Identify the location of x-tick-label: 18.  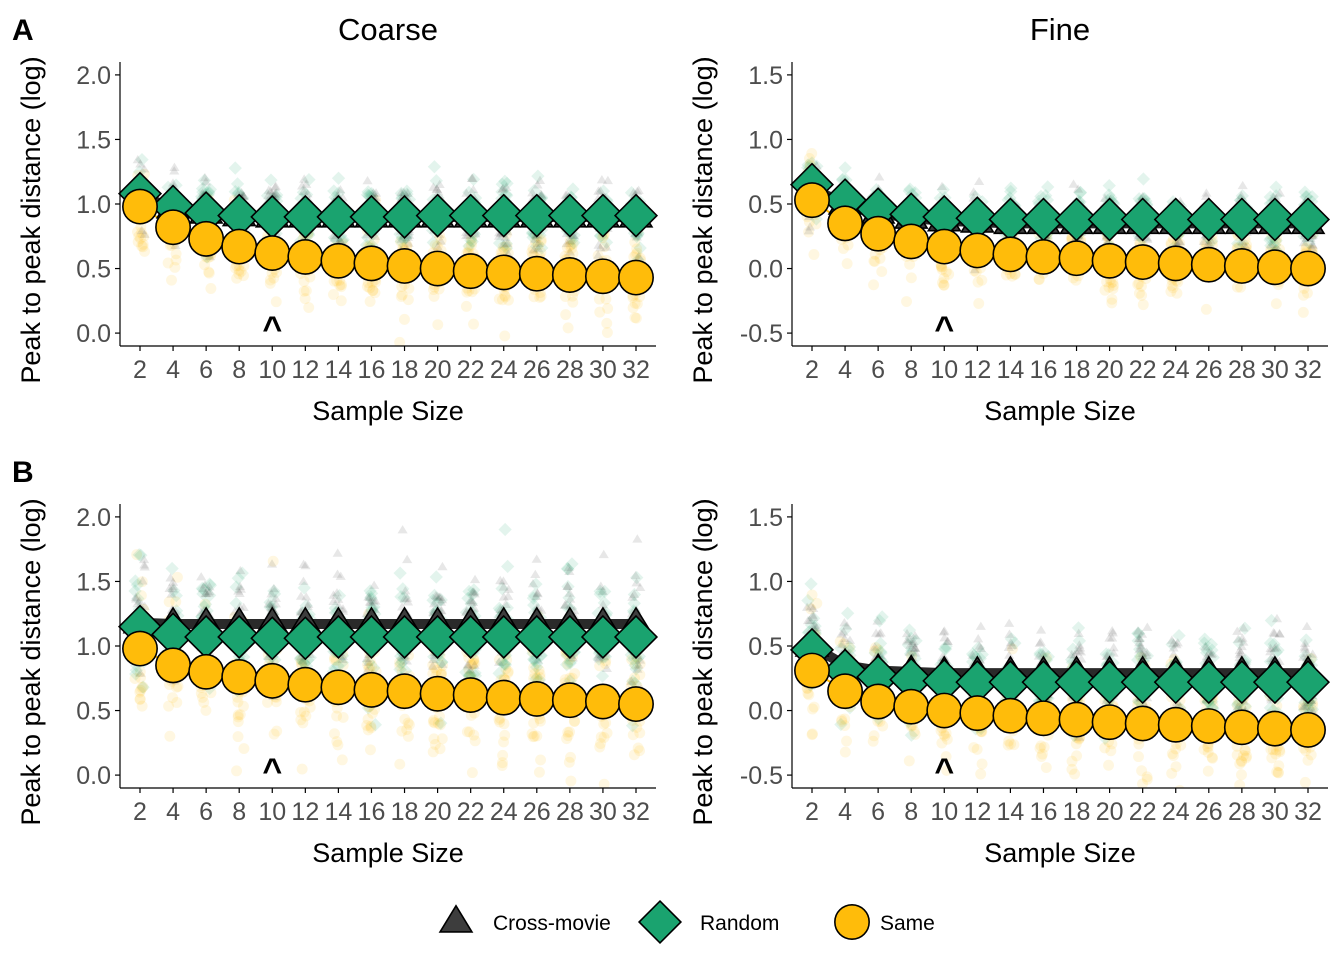
(405, 370).